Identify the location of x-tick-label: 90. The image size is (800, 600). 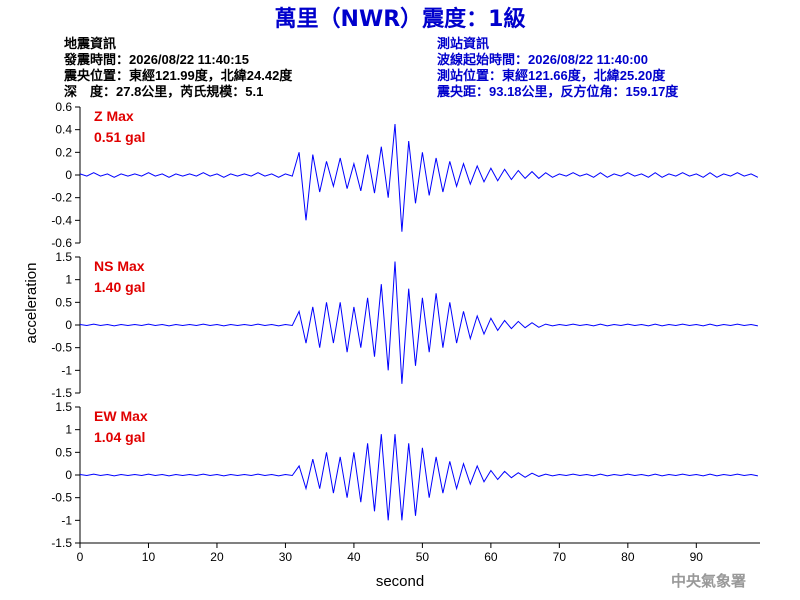
(697, 557).